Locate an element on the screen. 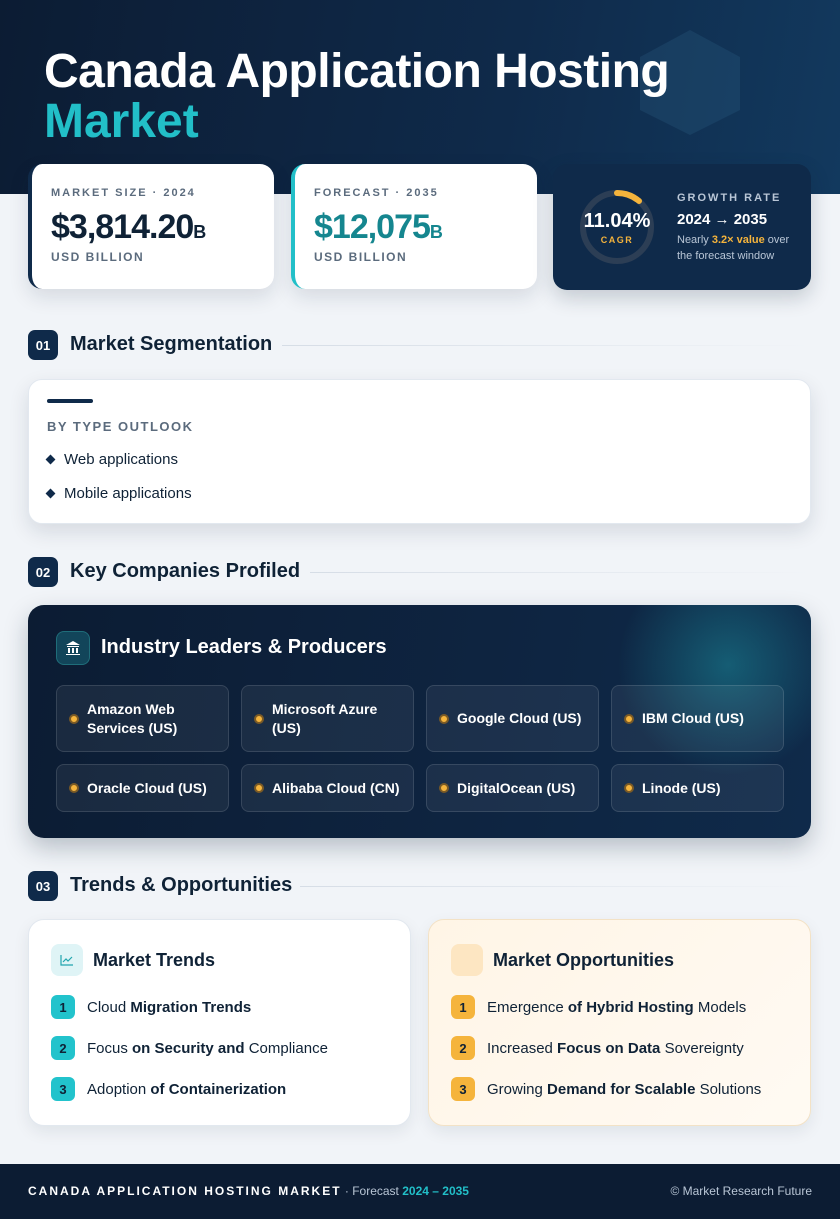  item-part: on Security and is located at coordinates (188, 1048).